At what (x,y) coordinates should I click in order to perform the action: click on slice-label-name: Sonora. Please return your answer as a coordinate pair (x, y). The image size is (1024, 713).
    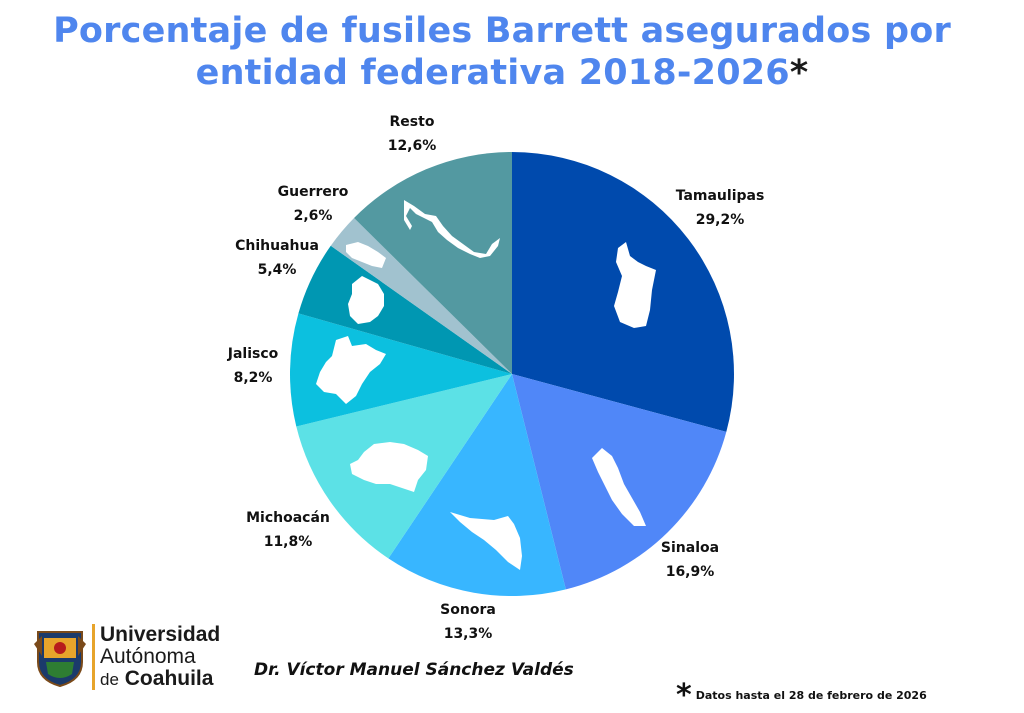
    Looking at the image, I should click on (468, 610).